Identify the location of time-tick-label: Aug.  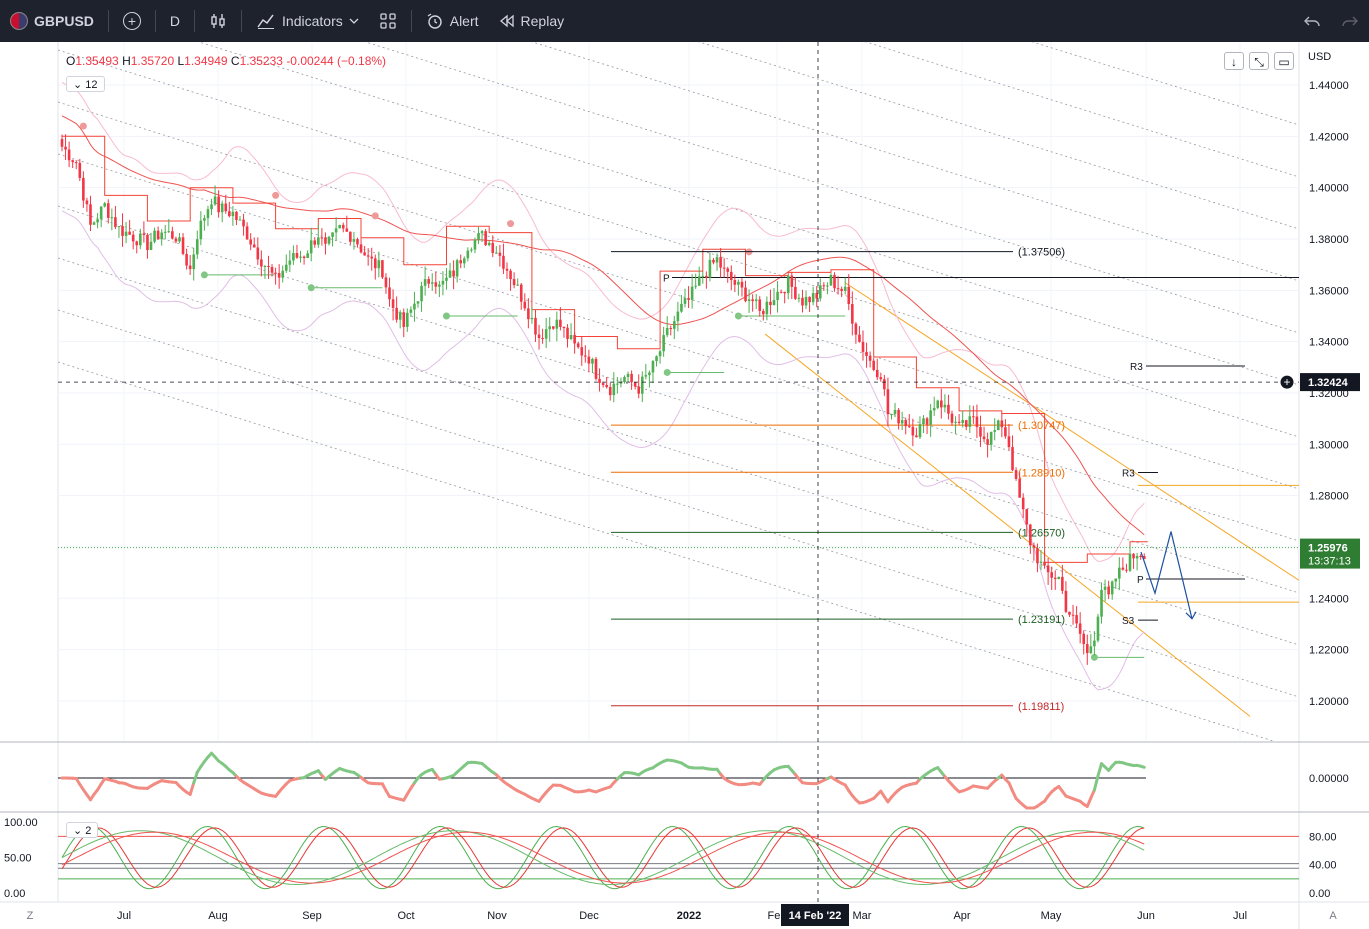
(218, 916).